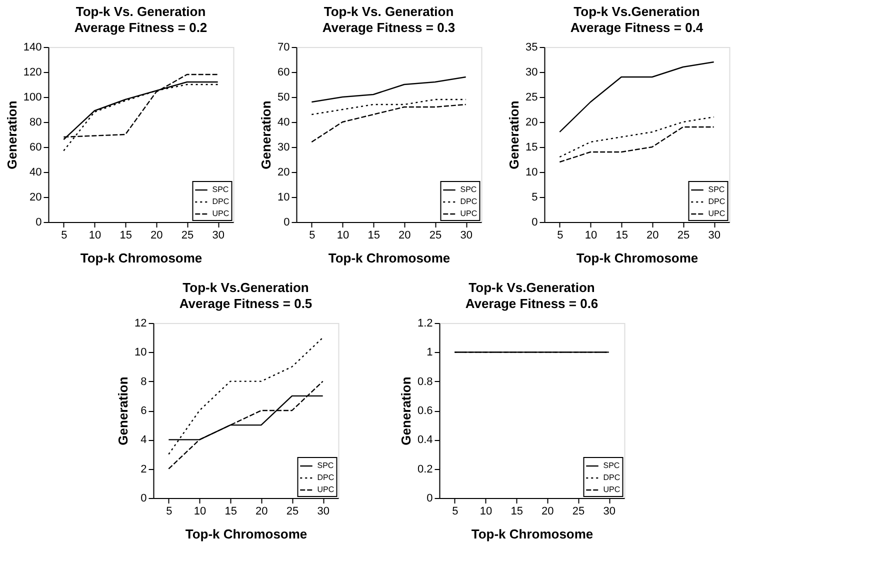 Image resolution: width=874 pixels, height=566 pixels. Describe the element at coordinates (143, 469) in the screenshot. I see `y-tick-label: 2` at that location.